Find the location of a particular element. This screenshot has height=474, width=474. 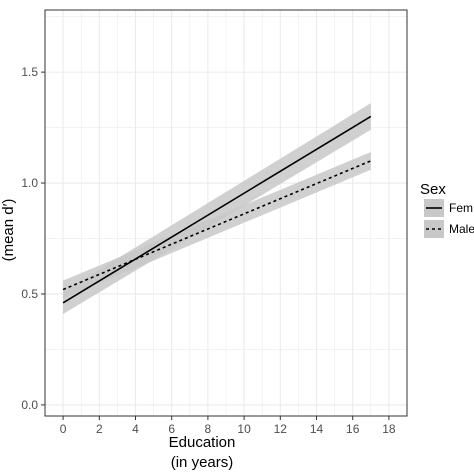

y-tick-label: 1.5 is located at coordinates (29, 72).